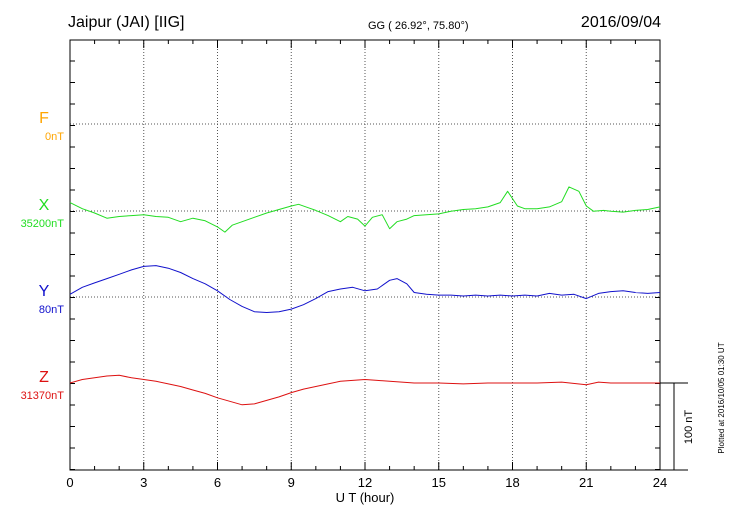 This screenshot has height=520, width=730. I want to click on chart-title: Jaipur (JAI) [IIG], so click(126, 22).